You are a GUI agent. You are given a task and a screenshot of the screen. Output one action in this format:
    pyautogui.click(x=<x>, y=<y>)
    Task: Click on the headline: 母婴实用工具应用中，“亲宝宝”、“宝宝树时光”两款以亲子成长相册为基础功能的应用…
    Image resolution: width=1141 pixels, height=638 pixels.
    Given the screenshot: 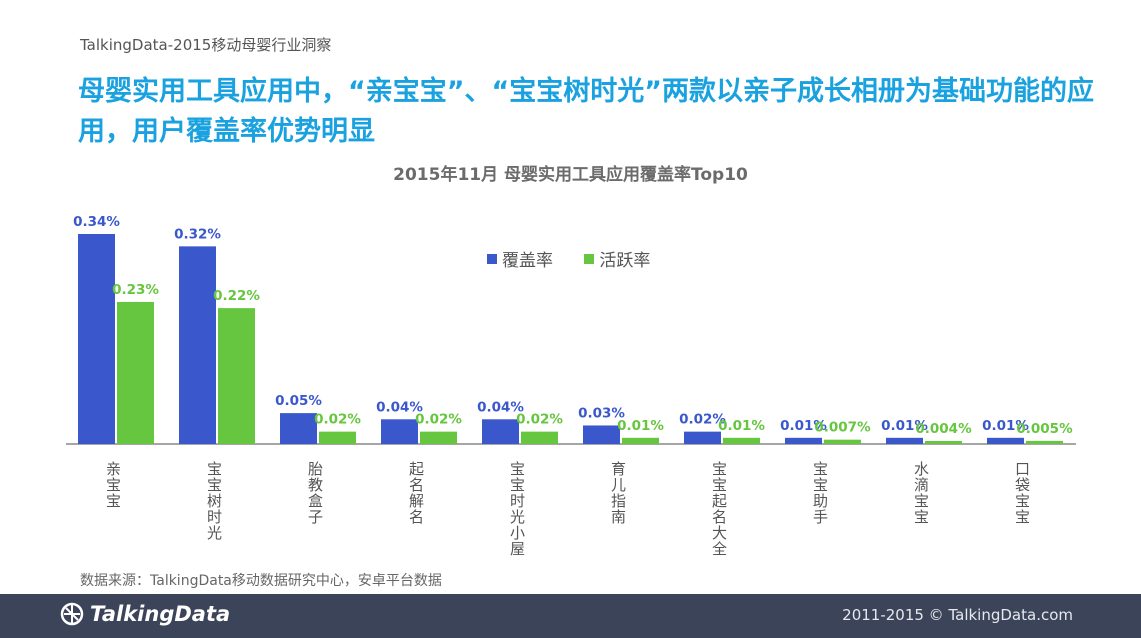 What is the action you would take?
    pyautogui.click(x=586, y=111)
    